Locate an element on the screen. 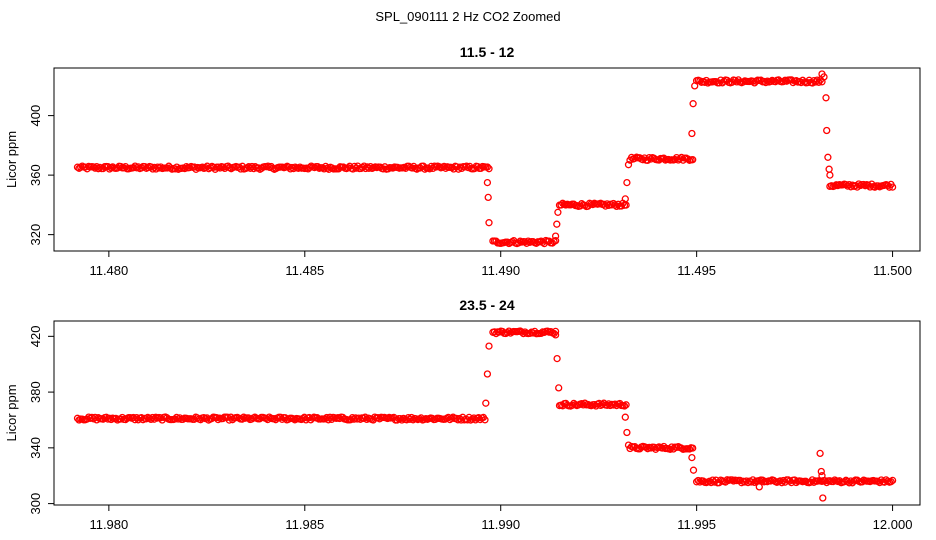 This screenshot has width=936, height=540. figure-title: SPL_090111 2 Hz CO2 Zoomed is located at coordinates (468, 16).